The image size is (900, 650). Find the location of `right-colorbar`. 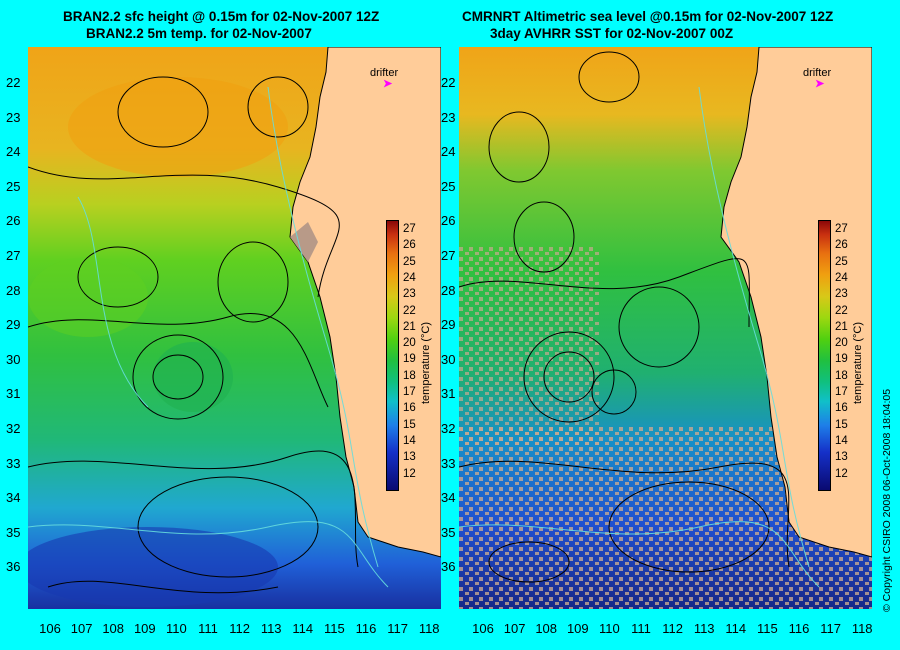

right-colorbar is located at coordinates (824, 355).